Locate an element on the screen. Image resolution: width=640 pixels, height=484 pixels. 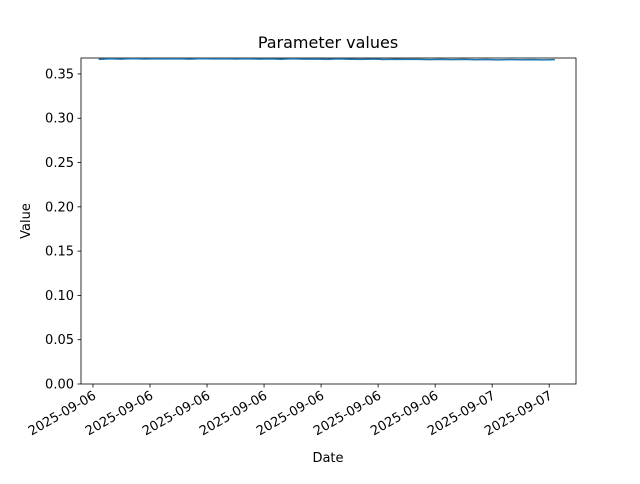
y-tick-label: 0.15 is located at coordinates (59, 252).